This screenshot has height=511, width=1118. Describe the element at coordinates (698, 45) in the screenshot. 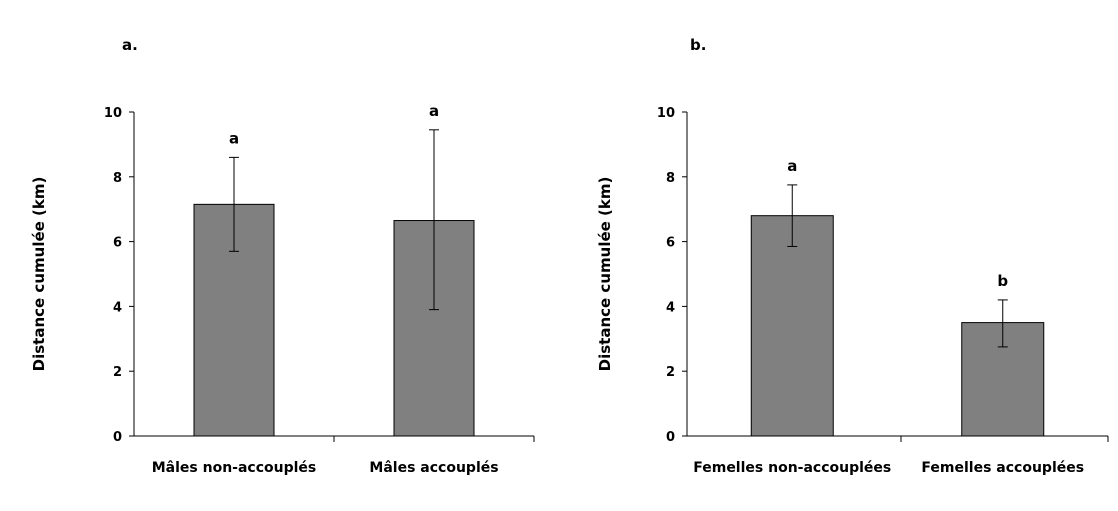

I see `panel-label: b.` at that location.